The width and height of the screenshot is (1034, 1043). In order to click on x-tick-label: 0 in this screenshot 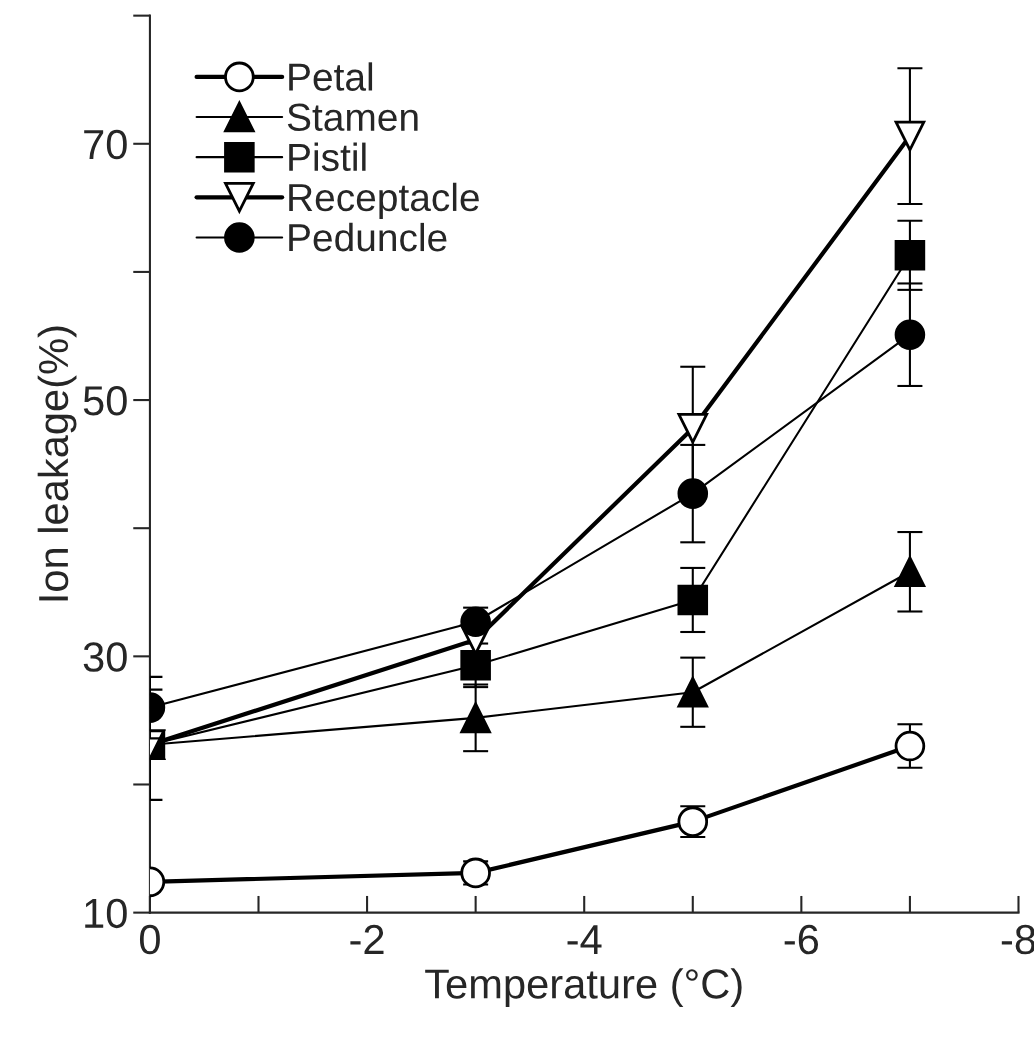, I will do `click(149, 939)`.